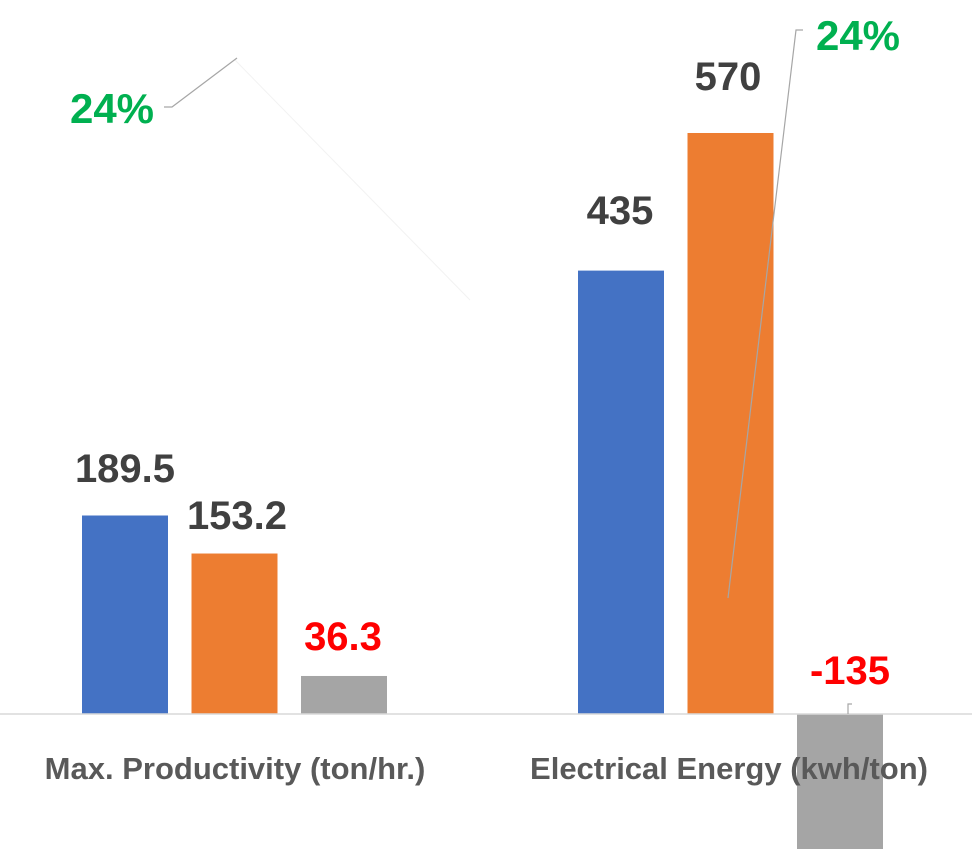  Describe the element at coordinates (344, 694) in the screenshot. I see `bar-series3-cat1` at that location.